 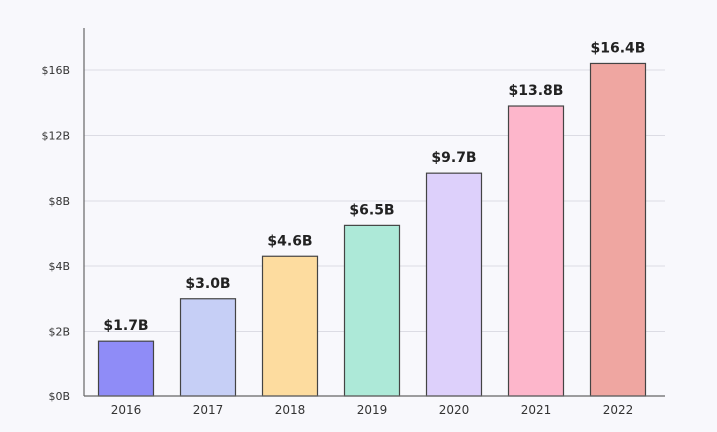 What do you see at coordinates (55, 136) in the screenshot?
I see `y-tick-label: $12B` at bounding box center [55, 136].